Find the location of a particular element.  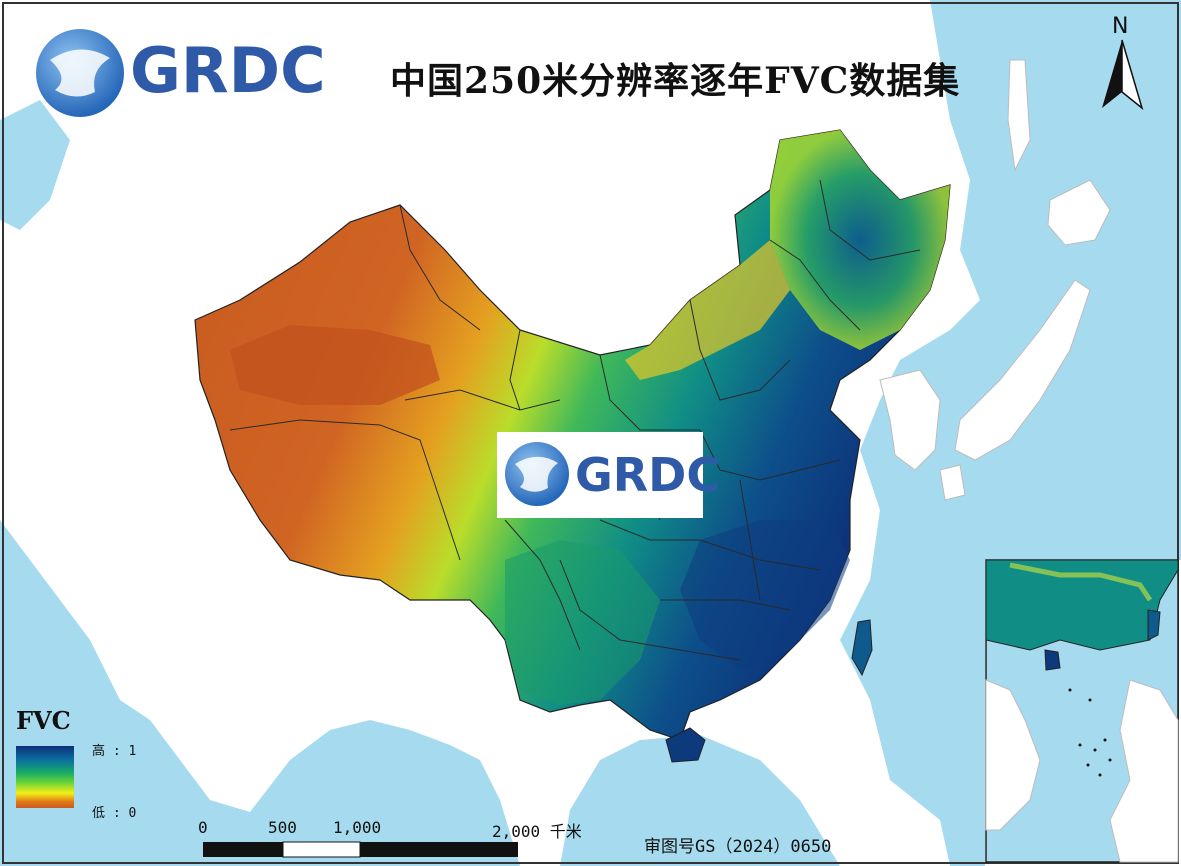

neighbor-land is located at coordinates (995, 280).